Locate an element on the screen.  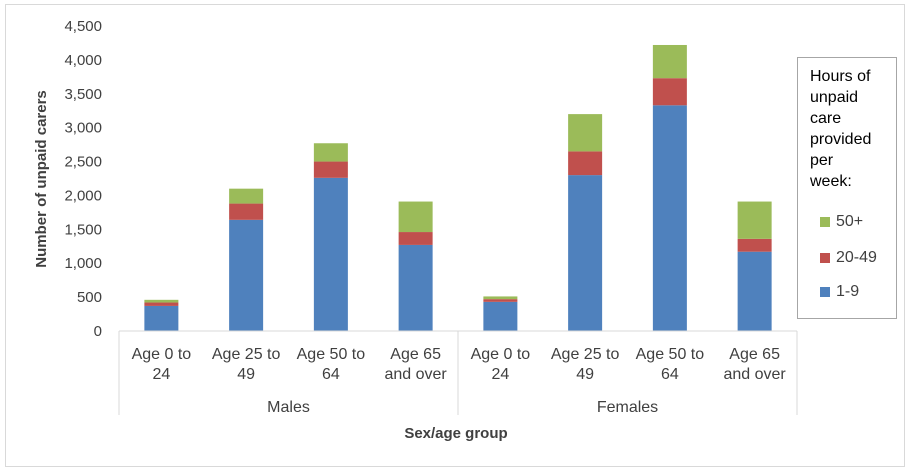
y-tick-label: 1,500 is located at coordinates (83, 229).